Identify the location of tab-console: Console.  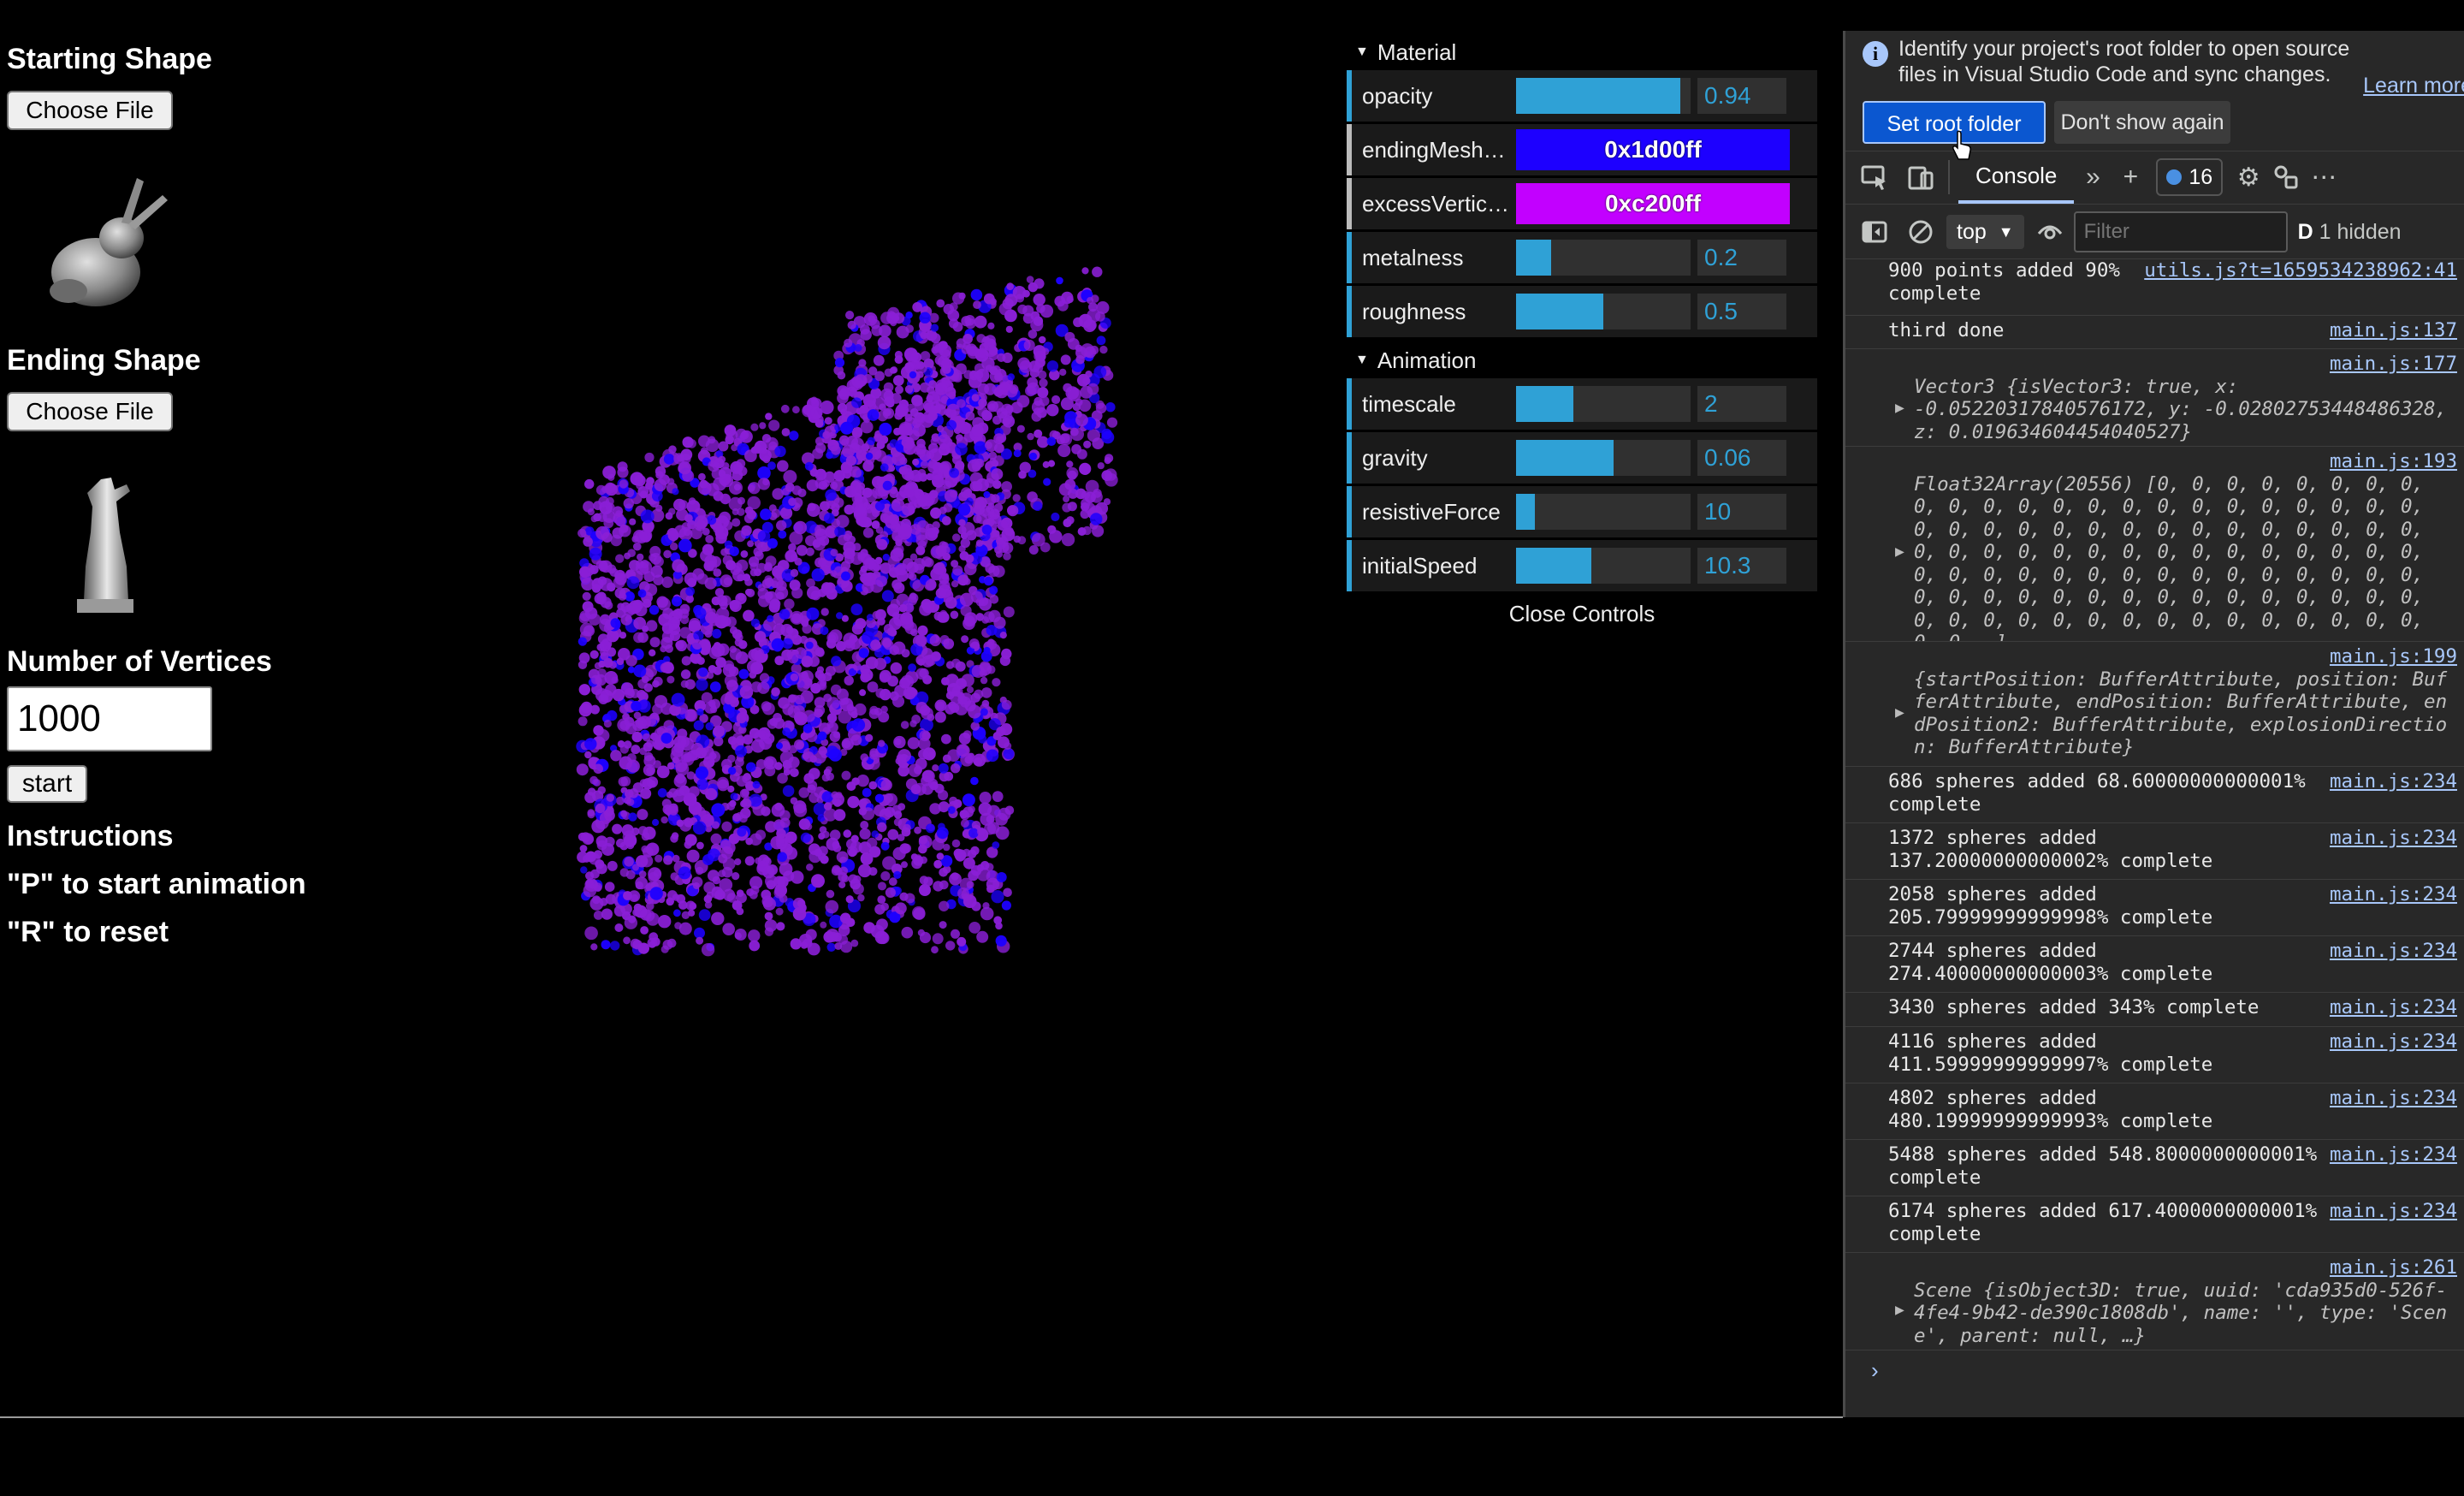
(2016, 177).